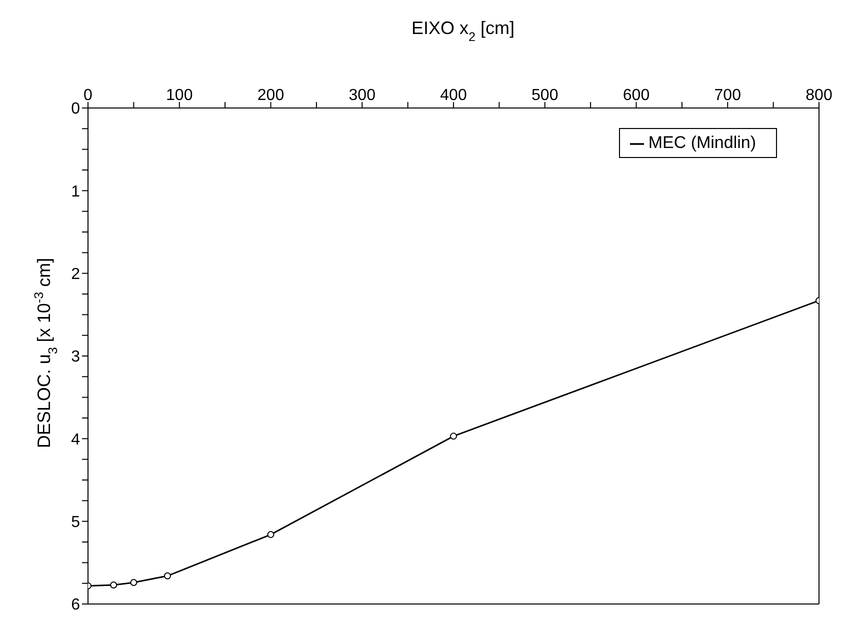 This screenshot has width=845, height=636. What do you see at coordinates (702, 142) in the screenshot?
I see `legend-label: MEC (Mindlin)` at bounding box center [702, 142].